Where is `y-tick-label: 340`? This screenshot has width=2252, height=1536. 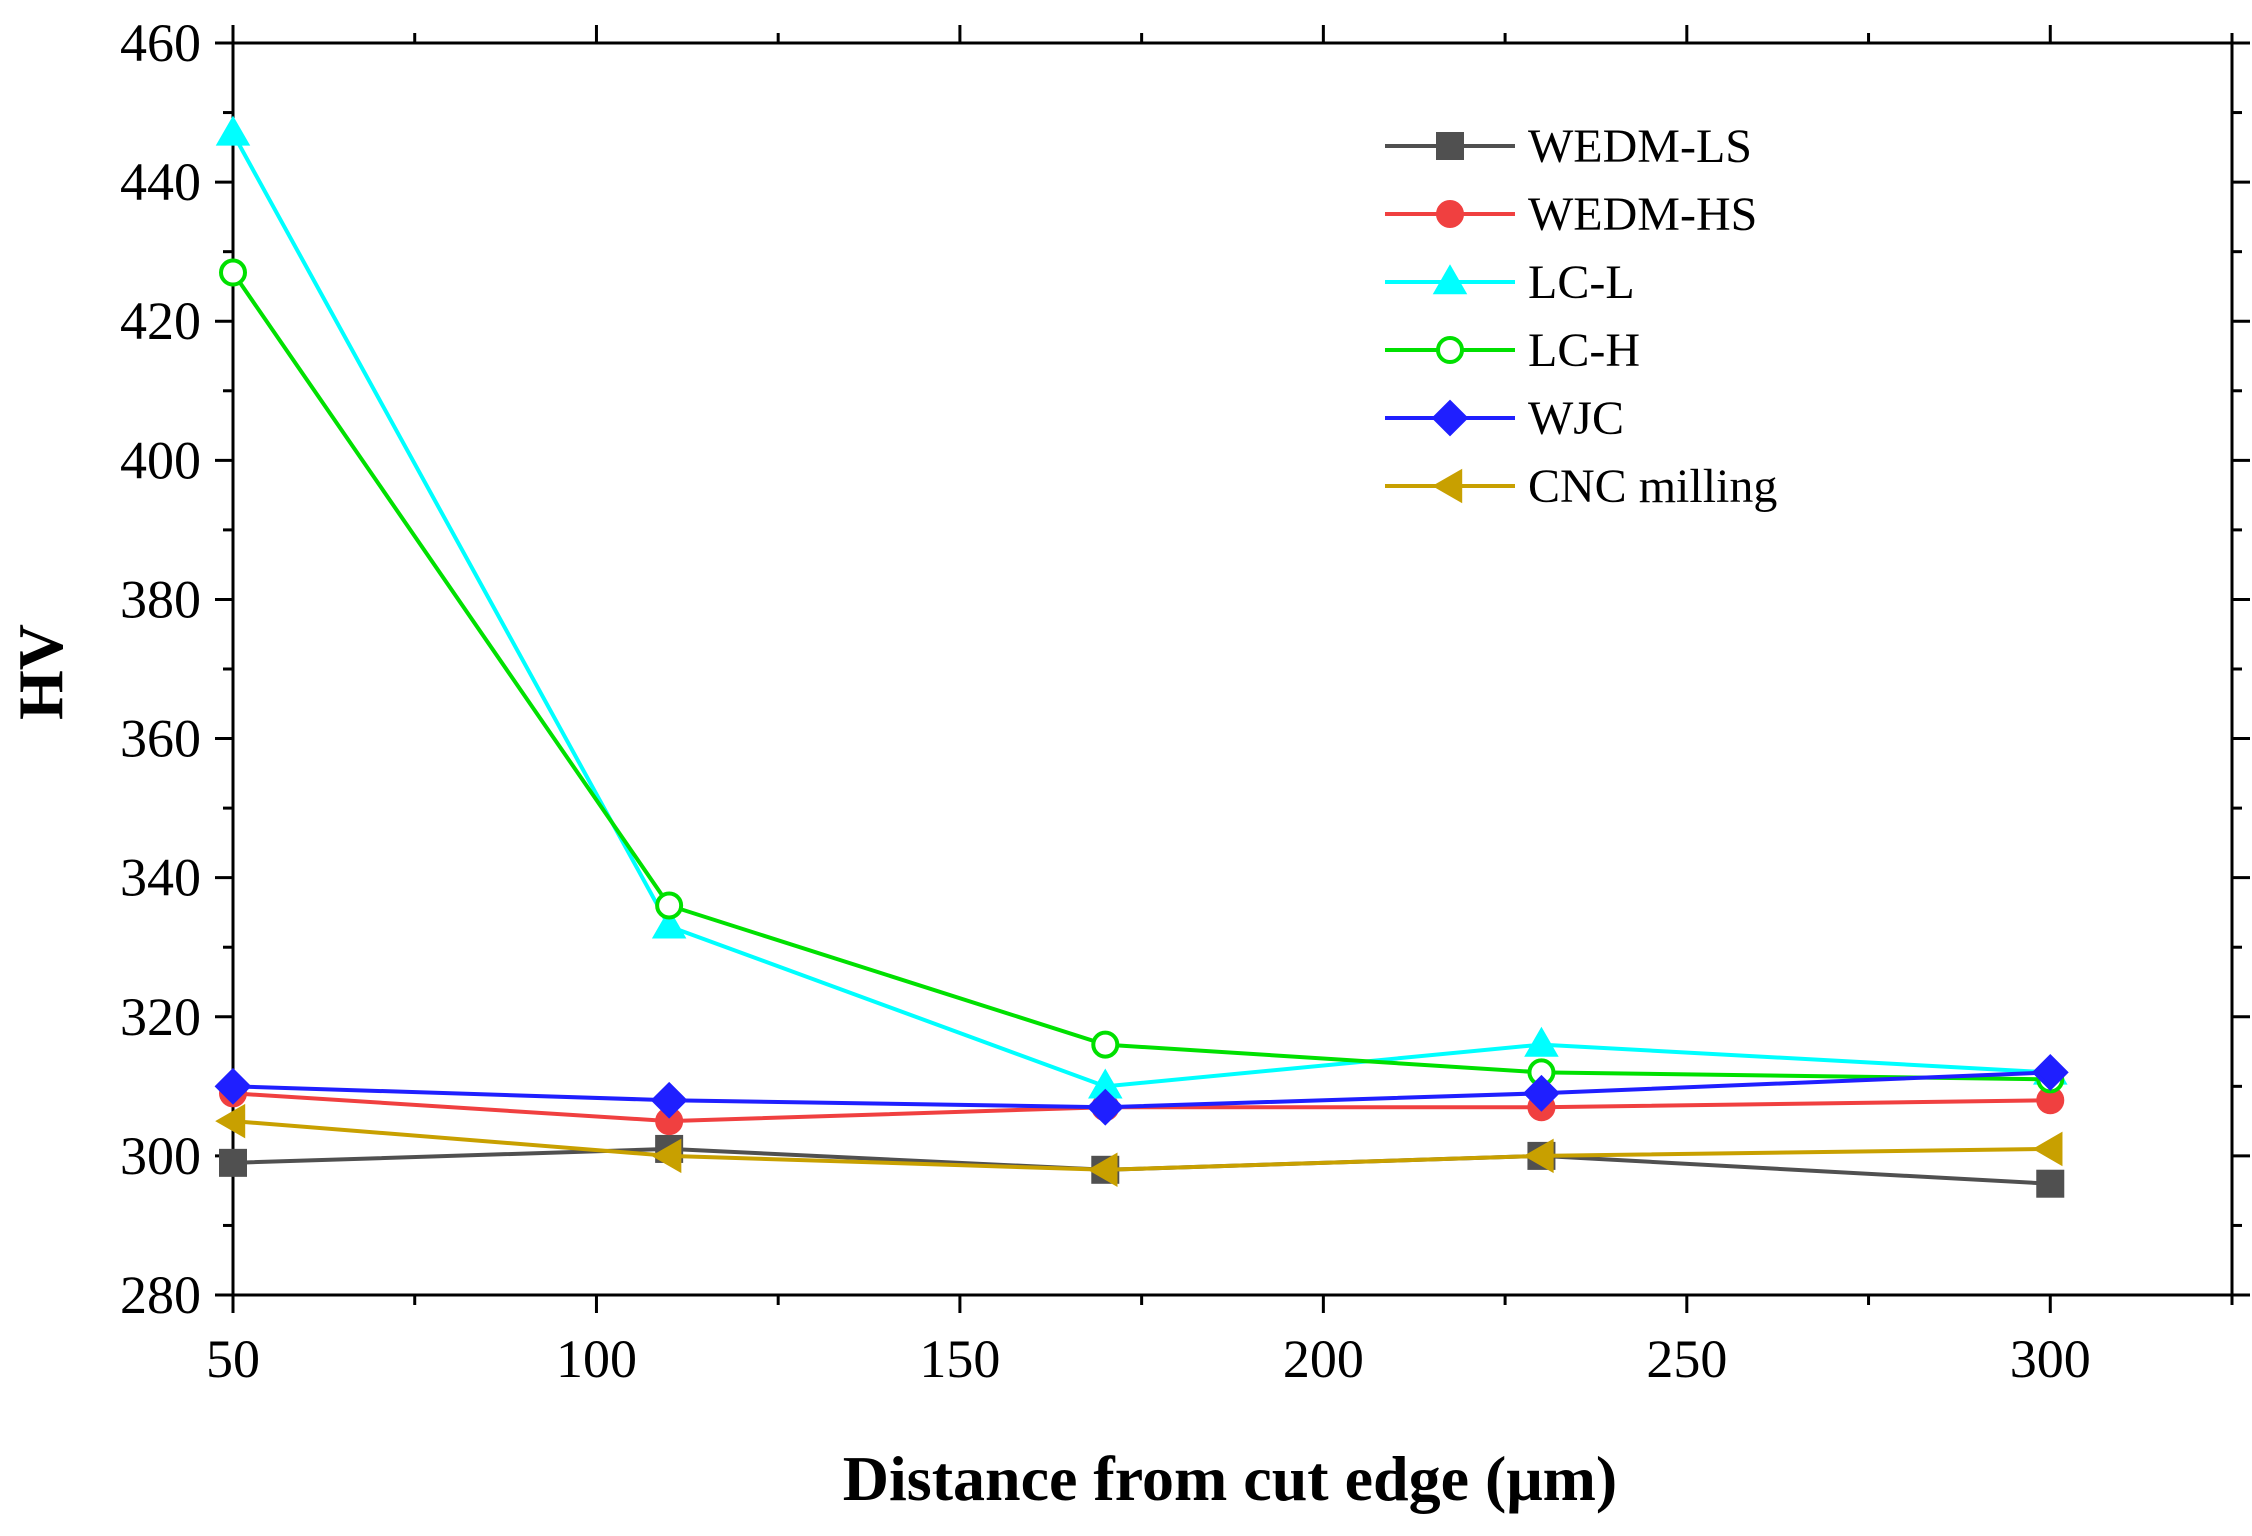
y-tick-label: 340 is located at coordinates (160, 878).